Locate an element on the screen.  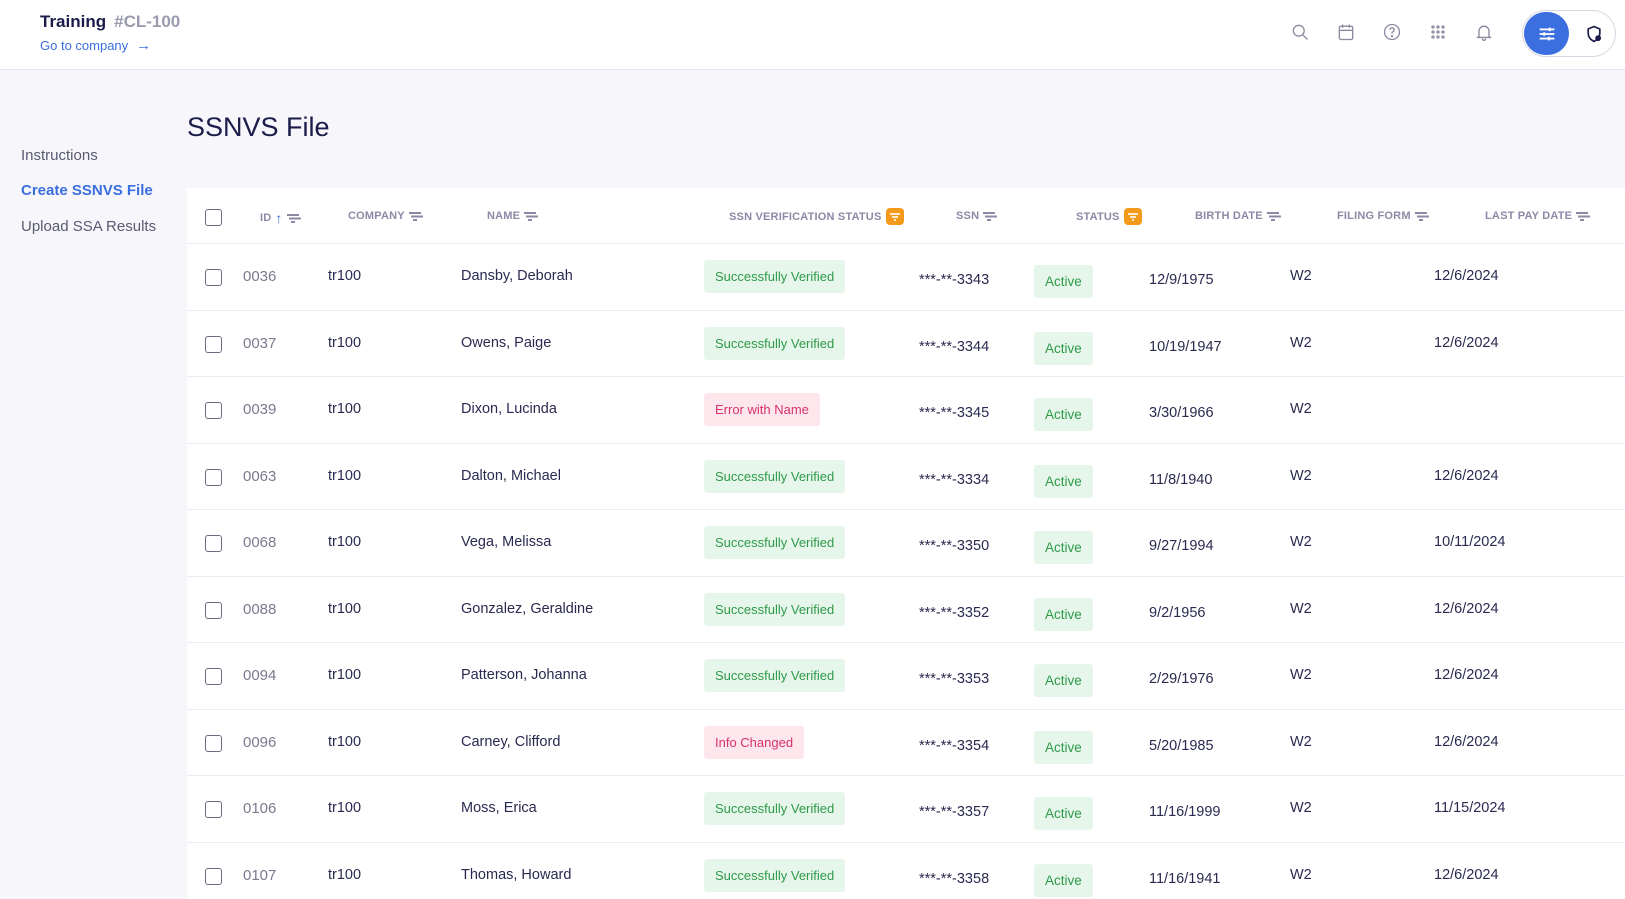
cell-name: Owens, Paige is located at coordinates (506, 342).